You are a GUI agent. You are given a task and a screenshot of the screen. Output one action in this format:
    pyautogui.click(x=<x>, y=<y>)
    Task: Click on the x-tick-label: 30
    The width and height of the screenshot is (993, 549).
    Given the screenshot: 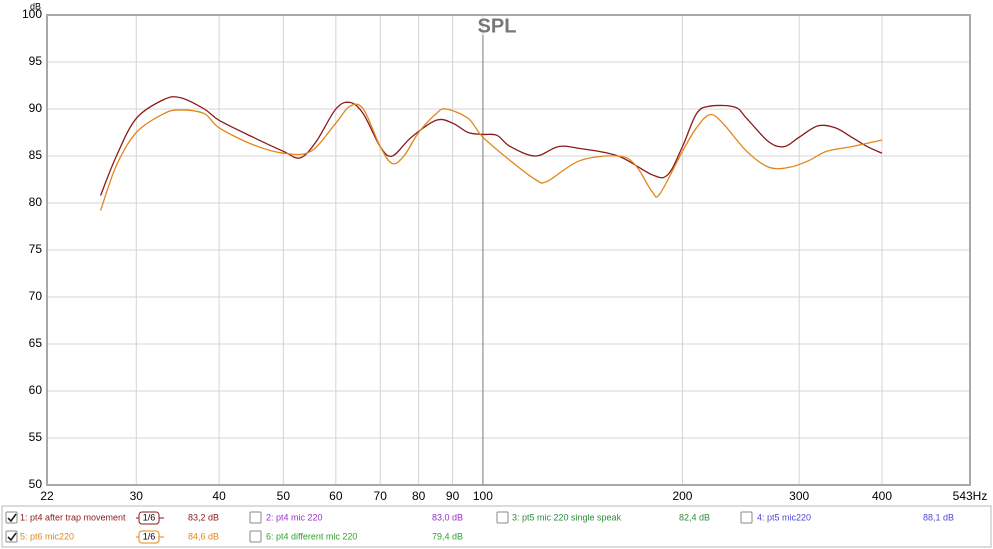 What is the action you would take?
    pyautogui.click(x=137, y=496)
    